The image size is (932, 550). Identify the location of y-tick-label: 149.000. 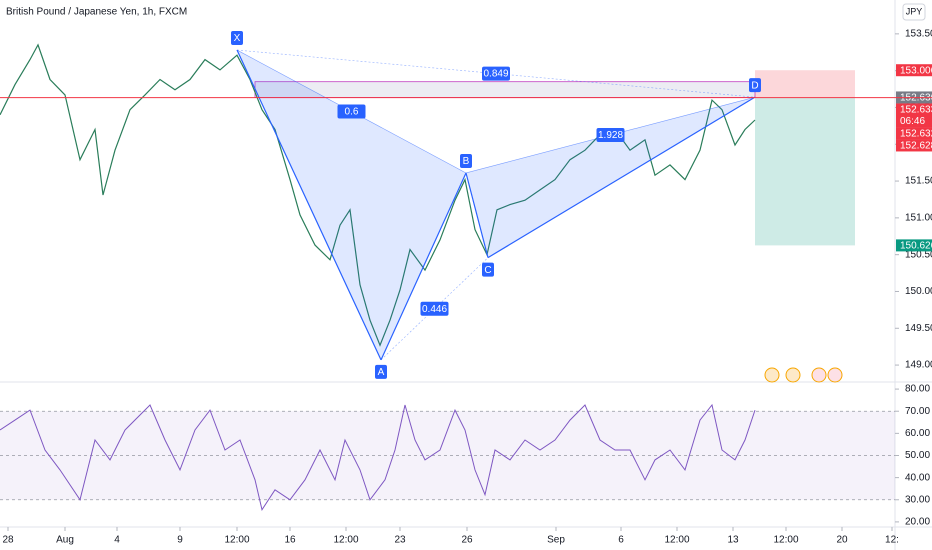
(918, 365).